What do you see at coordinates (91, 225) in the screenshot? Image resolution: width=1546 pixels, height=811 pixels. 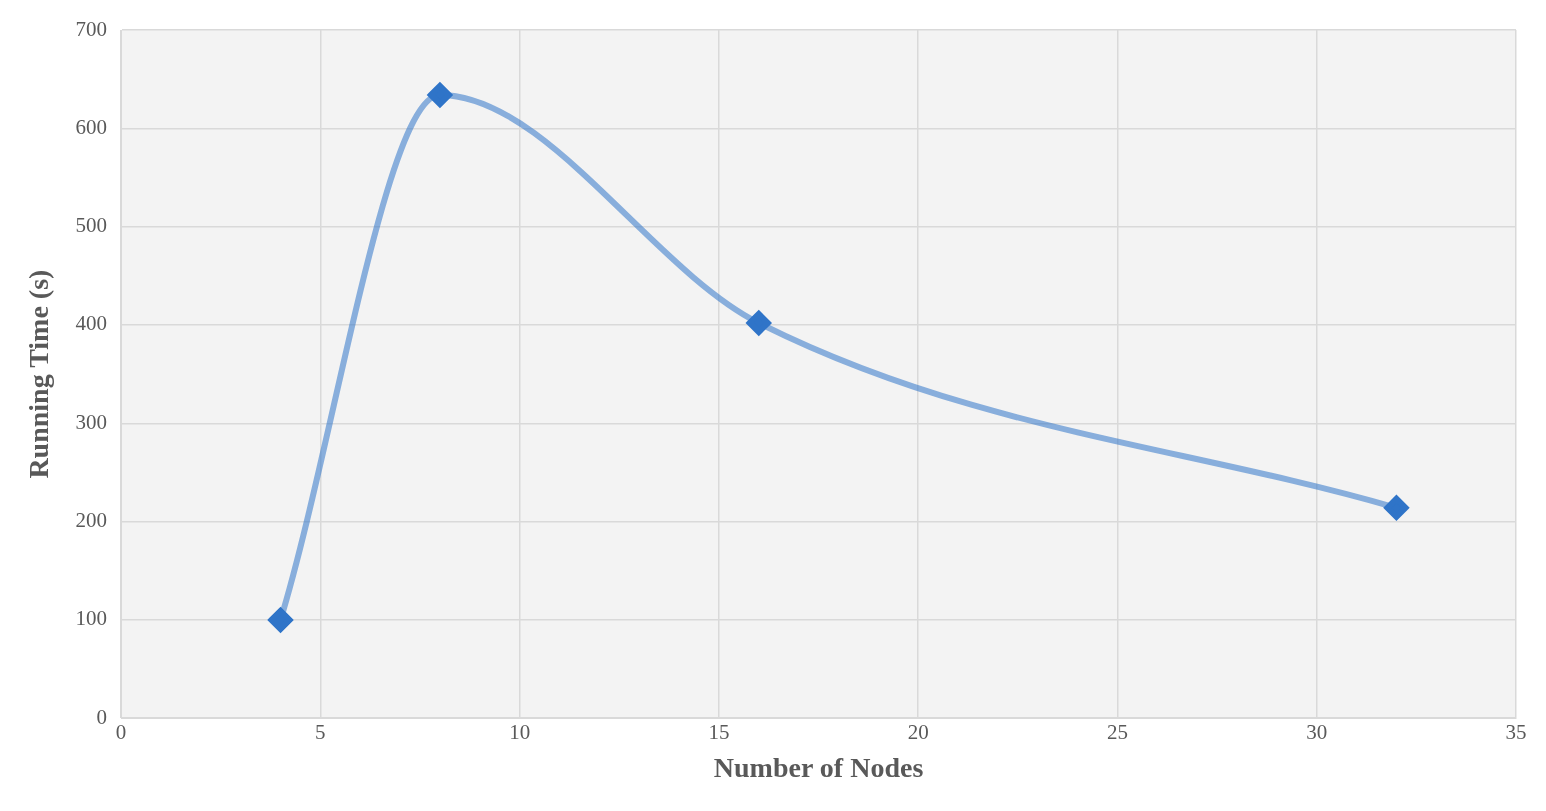 I see `y-tick-label: 500` at bounding box center [91, 225].